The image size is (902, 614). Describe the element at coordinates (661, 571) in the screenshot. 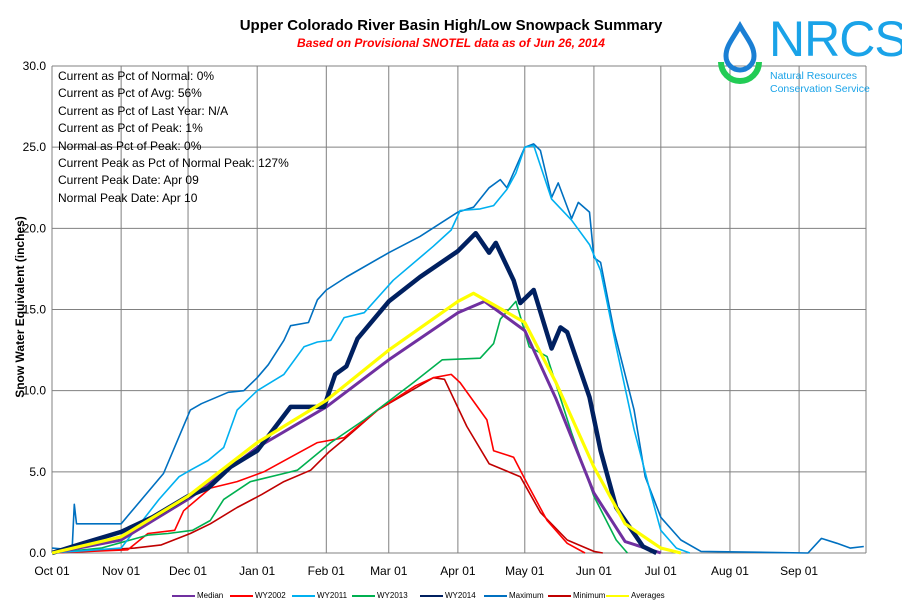

I see `x-tick-label: Jul 01` at that location.